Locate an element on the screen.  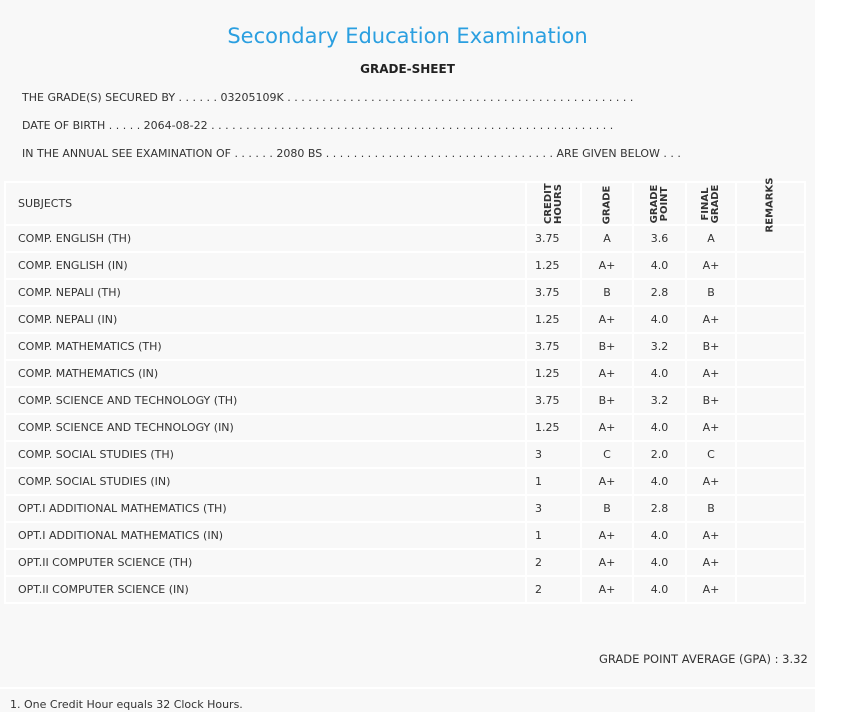
final-grade-cell: A is located at coordinates (711, 238).